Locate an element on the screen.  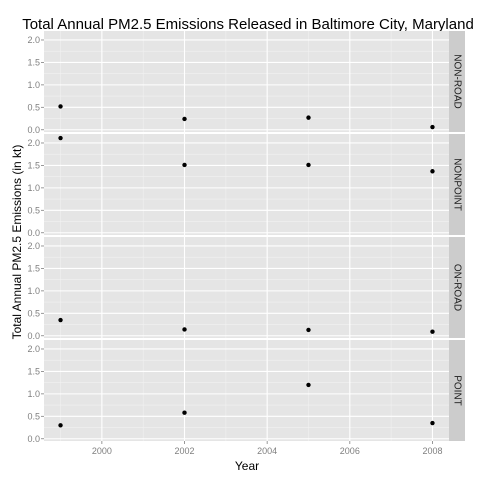
data-point-non-road-2002 is located at coordinates (184, 119).